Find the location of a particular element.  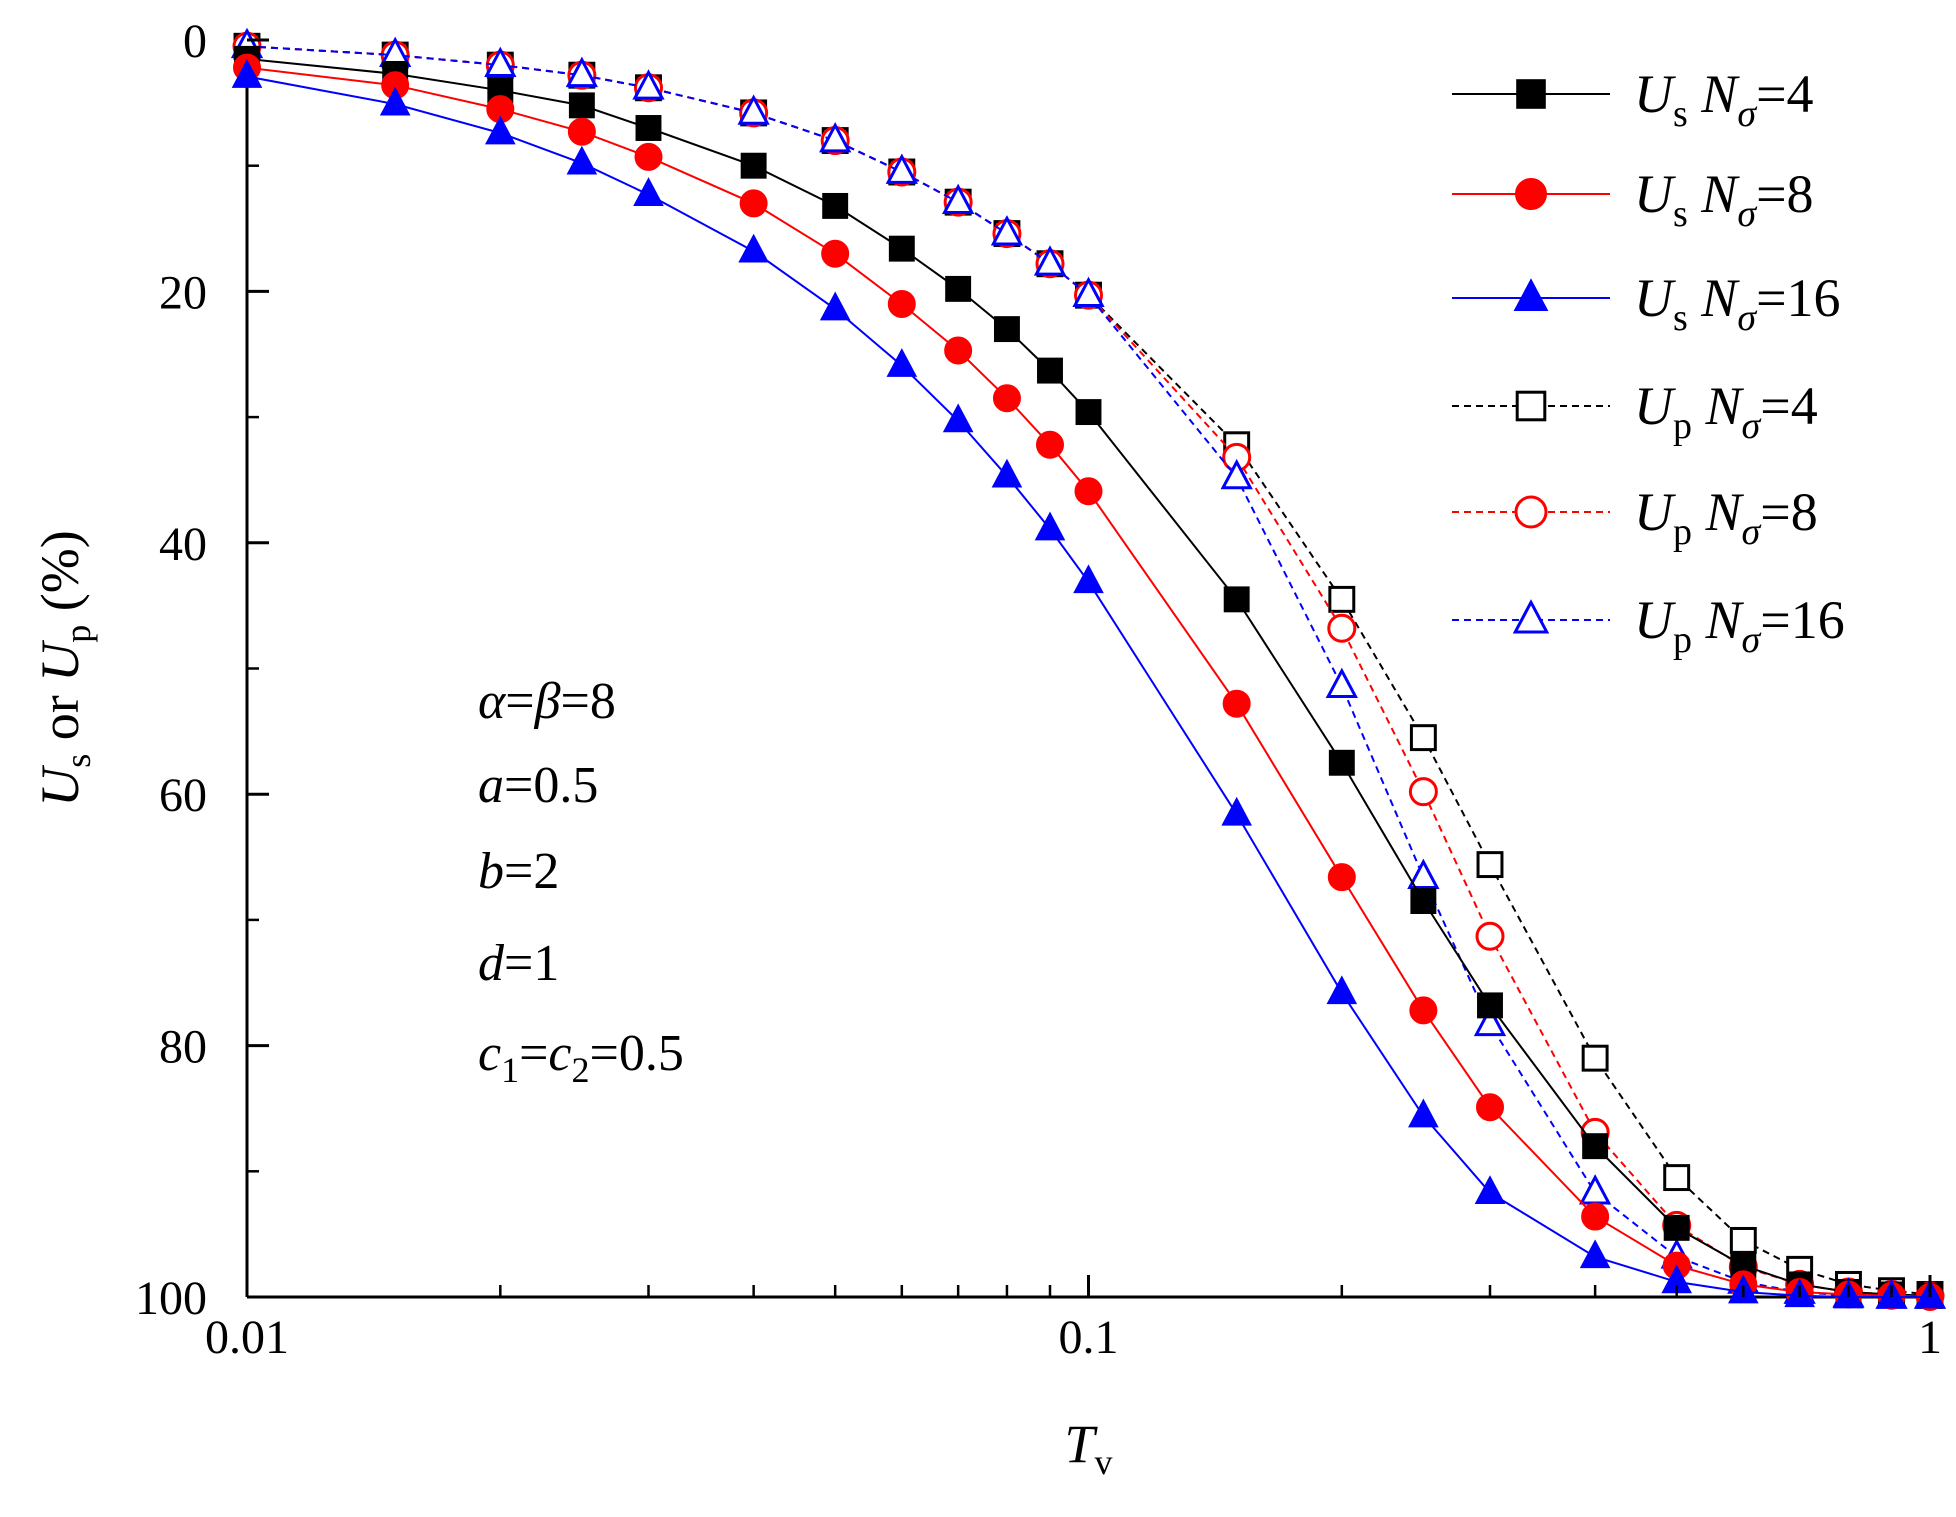

parameter-line: d=1 is located at coordinates (518, 963).